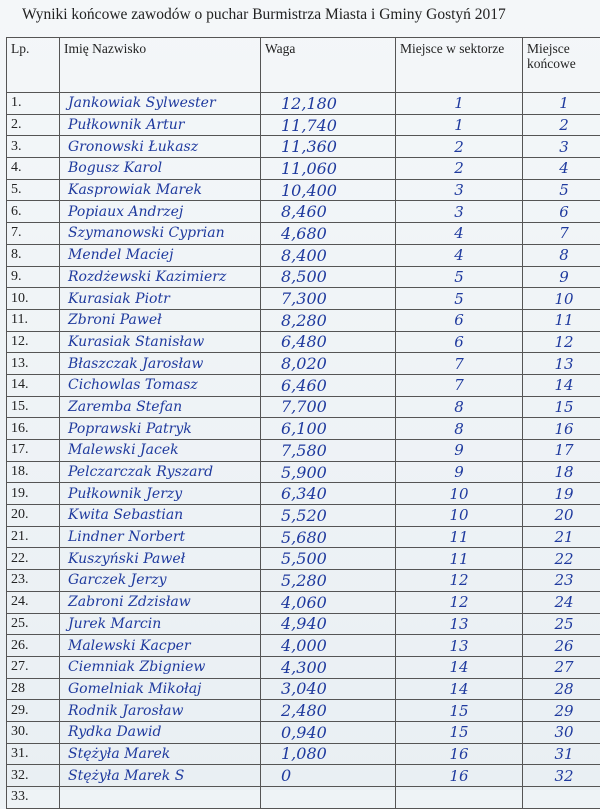 Image resolution: width=600 pixels, height=809 pixels. Describe the element at coordinates (160, 125) in the screenshot. I see `competitor-name: Pułkownik Artur` at that location.